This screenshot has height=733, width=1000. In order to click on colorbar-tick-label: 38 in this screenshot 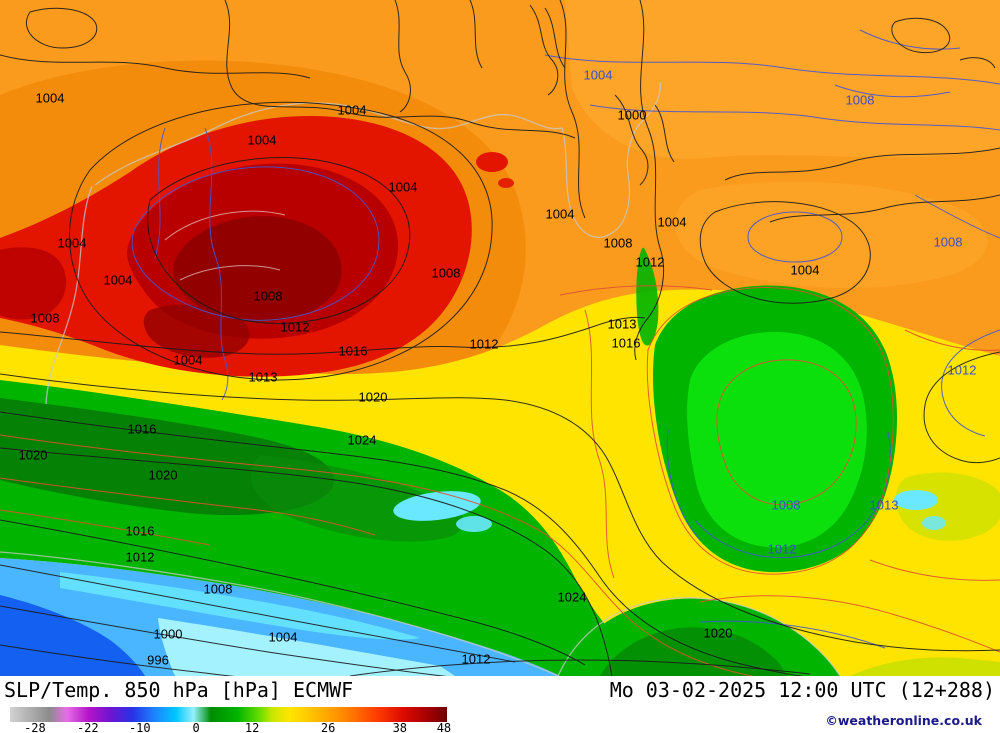, I will do `click(400, 727)`.